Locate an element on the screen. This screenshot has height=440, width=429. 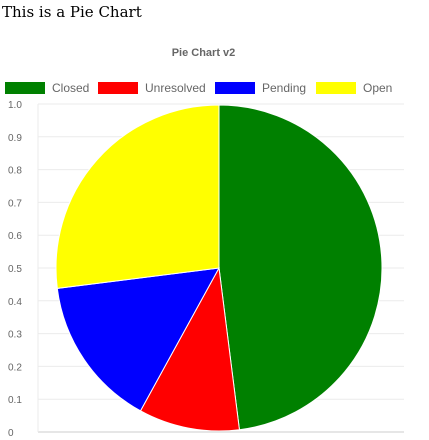
page-heading: This is a Pie Chart is located at coordinates (72, 12).